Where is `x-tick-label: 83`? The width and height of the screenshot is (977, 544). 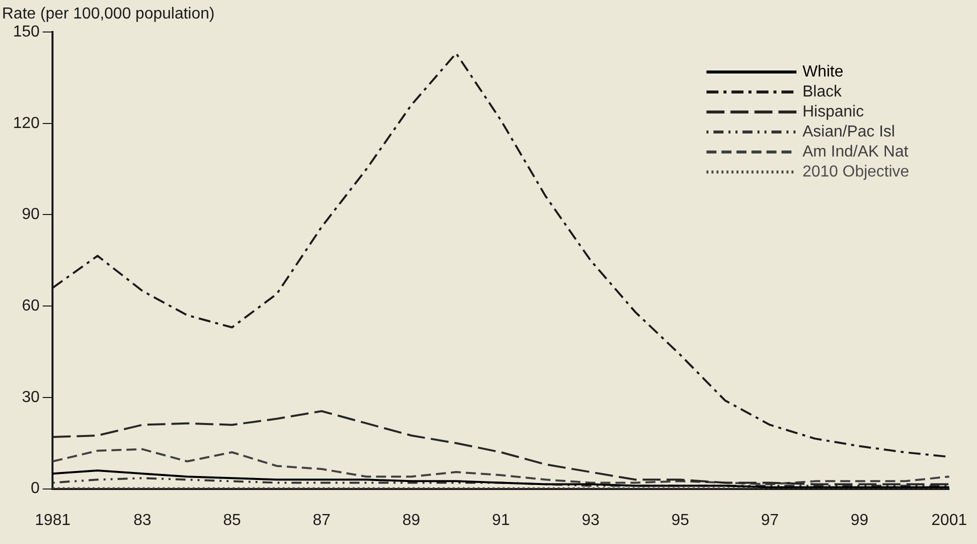 x-tick-label: 83 is located at coordinates (142, 520).